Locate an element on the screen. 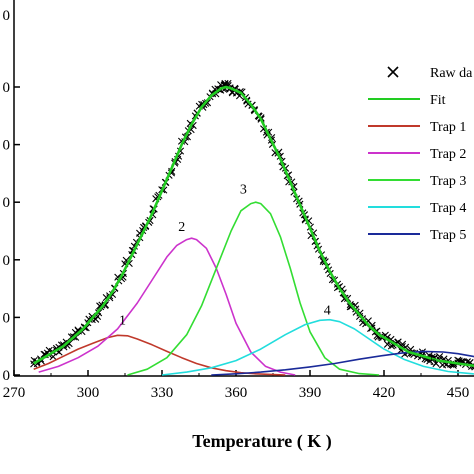  peak-label: 5 is located at coordinates (433, 361).